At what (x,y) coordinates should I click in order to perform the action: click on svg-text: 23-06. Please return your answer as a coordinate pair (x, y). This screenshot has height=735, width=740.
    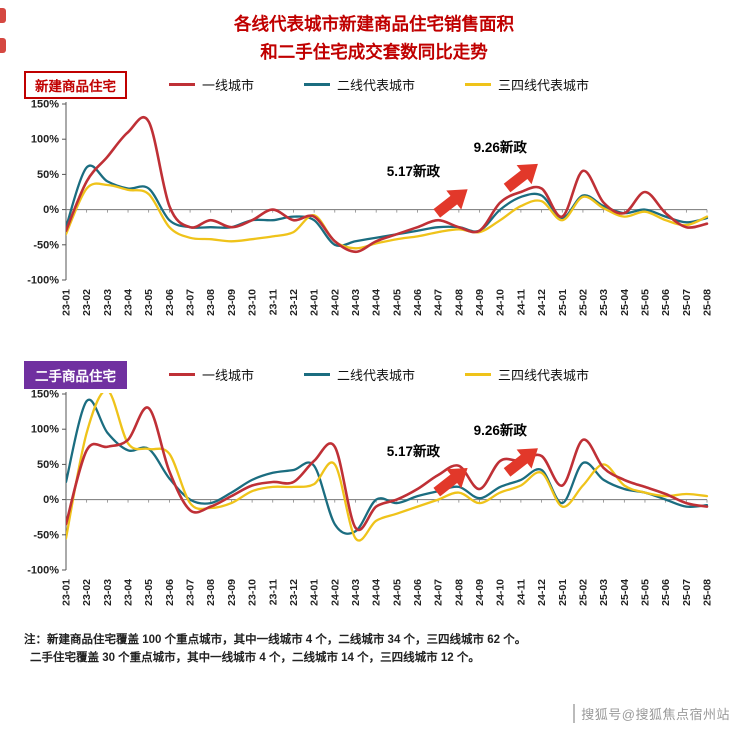
    Looking at the image, I should click on (170, 302).